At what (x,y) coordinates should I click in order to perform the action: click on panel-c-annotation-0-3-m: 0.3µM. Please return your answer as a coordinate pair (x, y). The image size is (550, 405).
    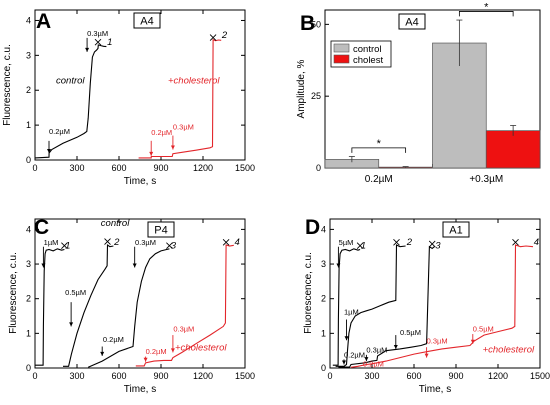
    Looking at the image, I should click on (145, 242).